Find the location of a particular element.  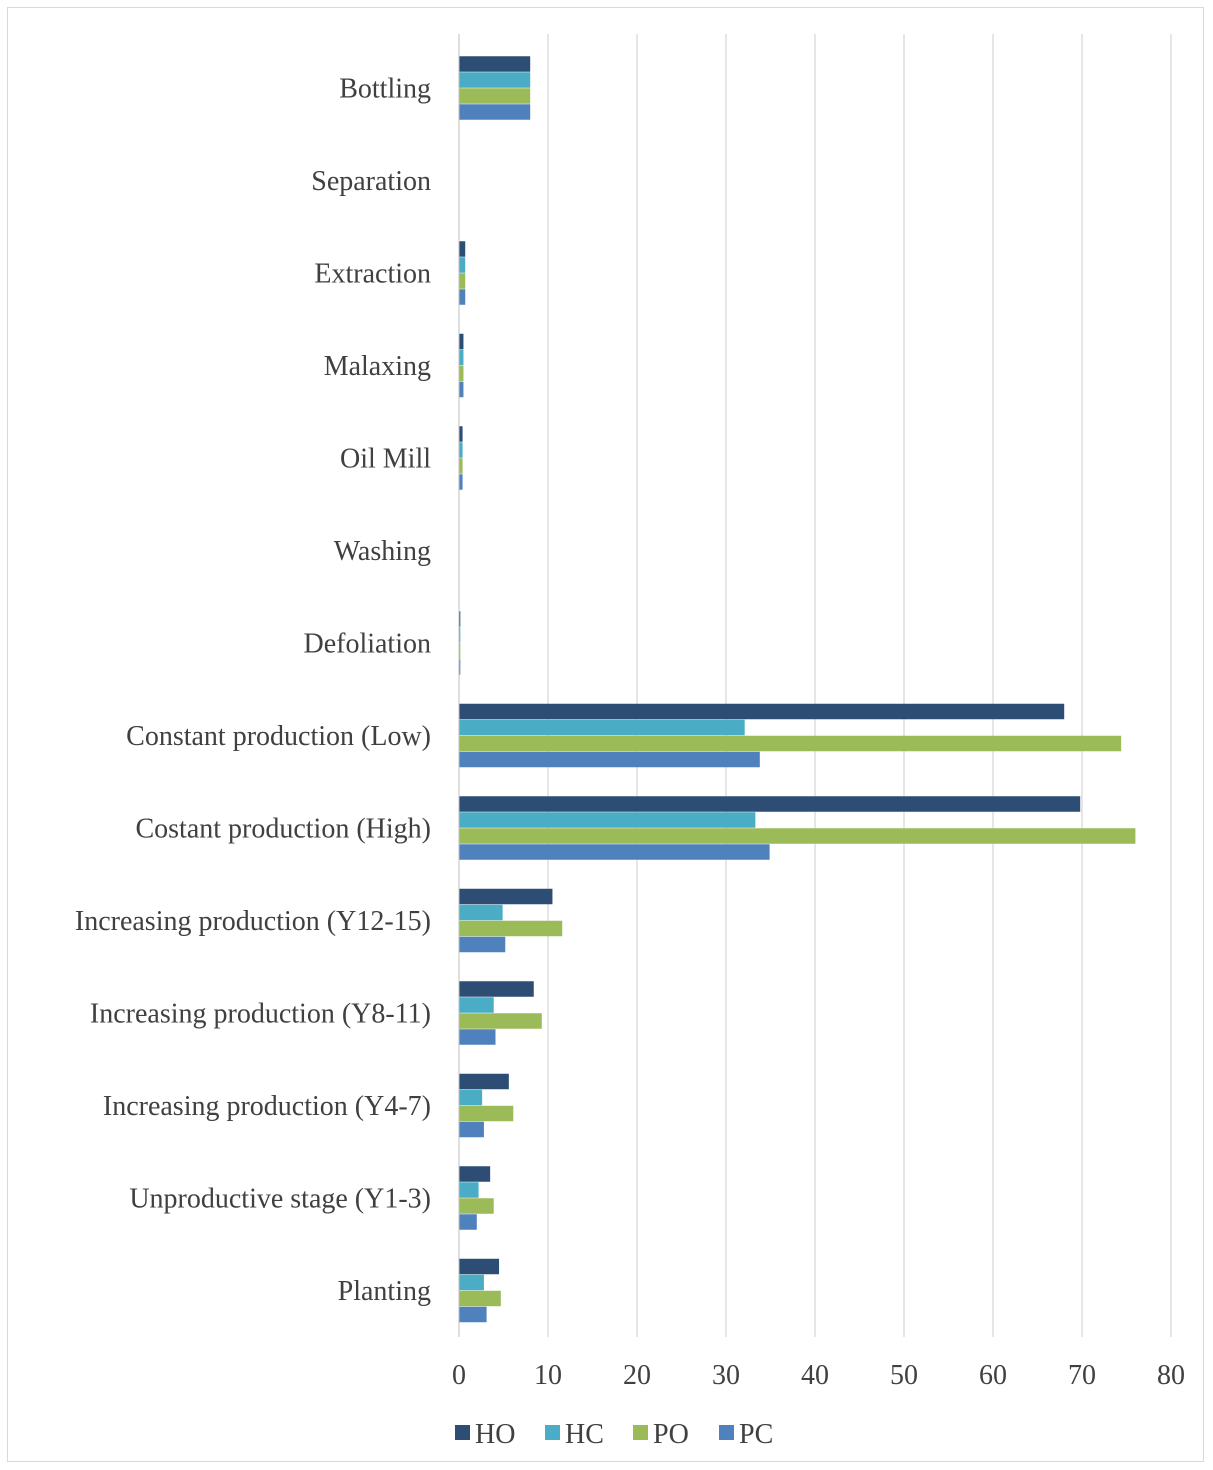

x-tick-label: 60 is located at coordinates (993, 1375).